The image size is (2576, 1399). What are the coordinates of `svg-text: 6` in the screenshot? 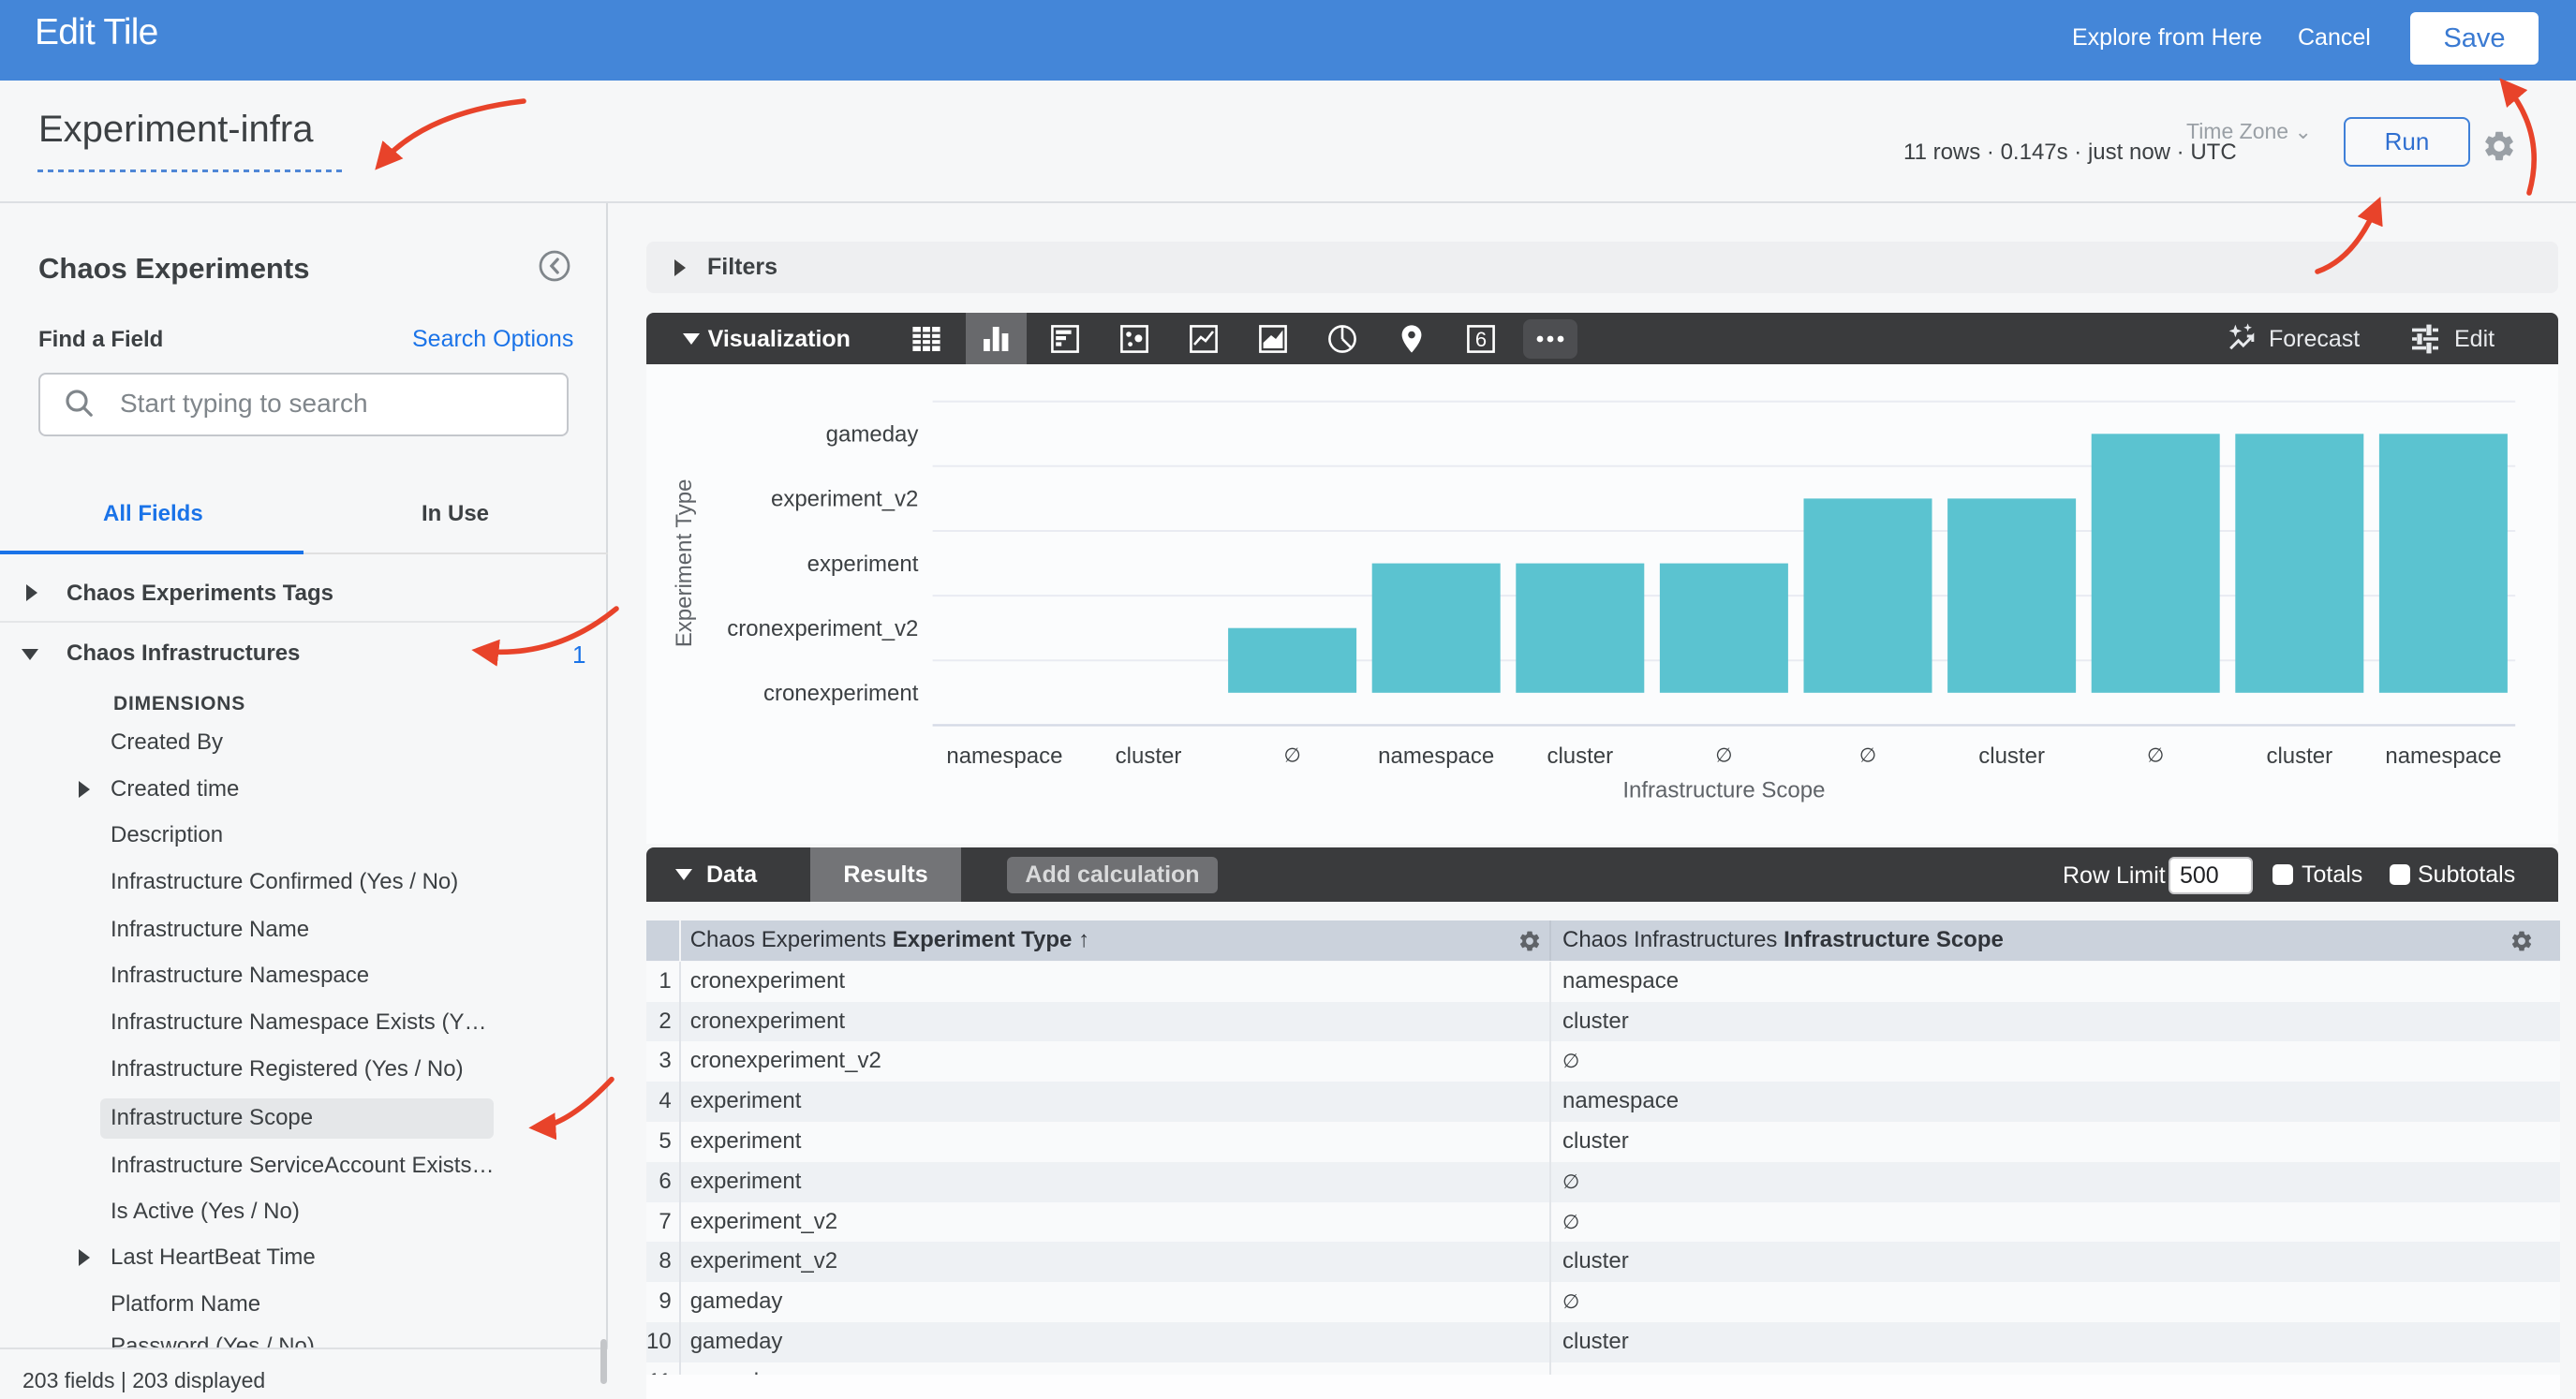 It's located at (1481, 339).